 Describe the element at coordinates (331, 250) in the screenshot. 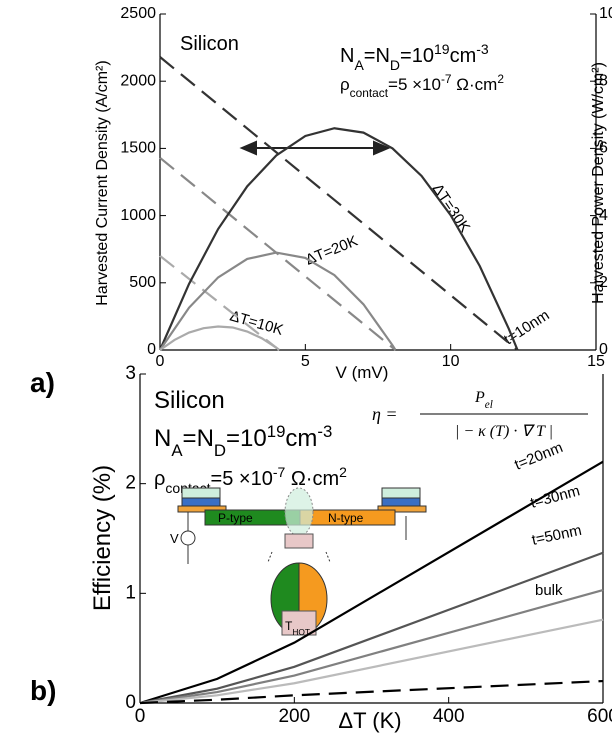

I see `curve-label: ΔT=20K` at that location.